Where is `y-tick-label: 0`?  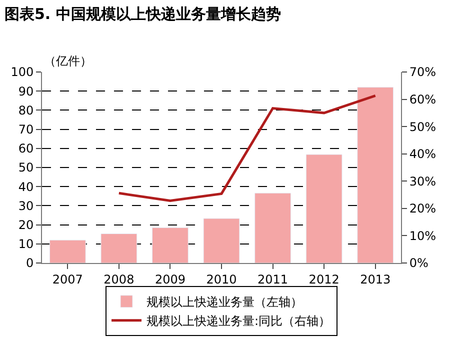
y-tick-label: 0 is located at coordinates (30, 263).